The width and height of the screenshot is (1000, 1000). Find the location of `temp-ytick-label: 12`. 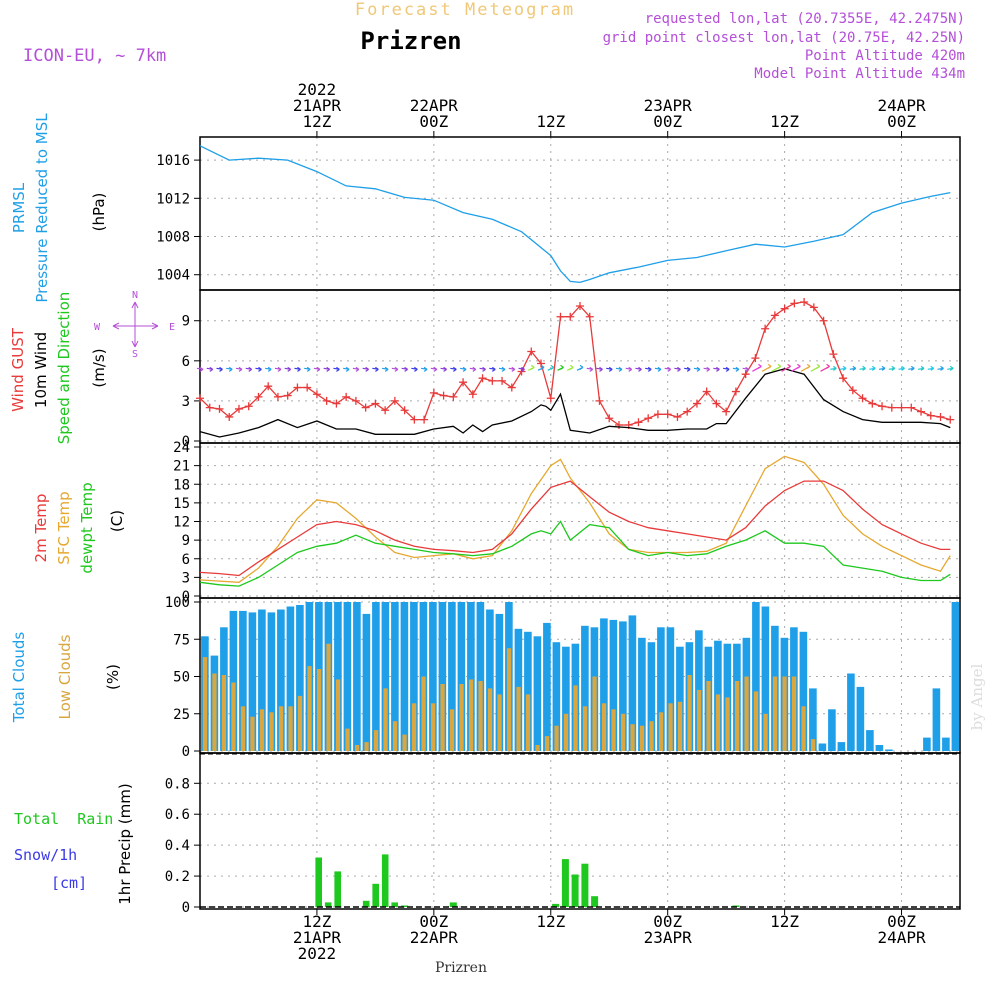

temp-ytick-label: 12 is located at coordinates (181, 523).